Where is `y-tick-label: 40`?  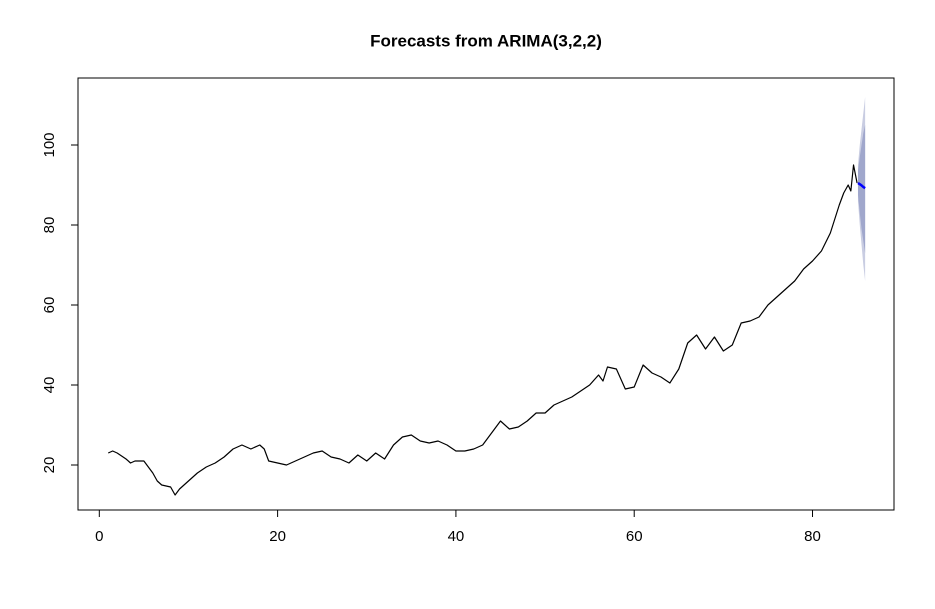
y-tick-label: 40 is located at coordinates (49, 385).